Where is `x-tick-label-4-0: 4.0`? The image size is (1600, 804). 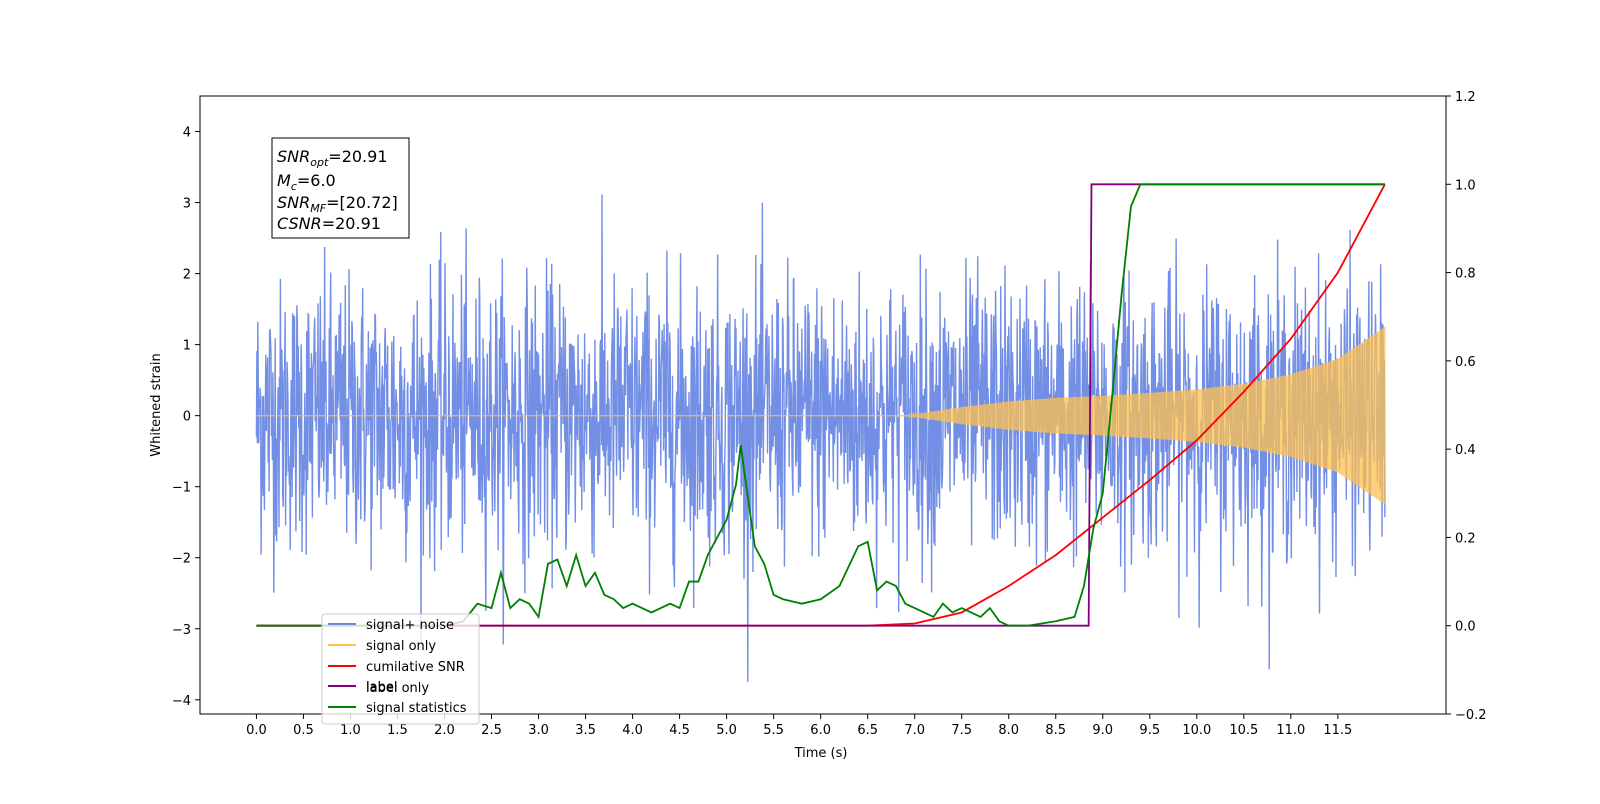 x-tick-label-4-0: 4.0 is located at coordinates (632, 730).